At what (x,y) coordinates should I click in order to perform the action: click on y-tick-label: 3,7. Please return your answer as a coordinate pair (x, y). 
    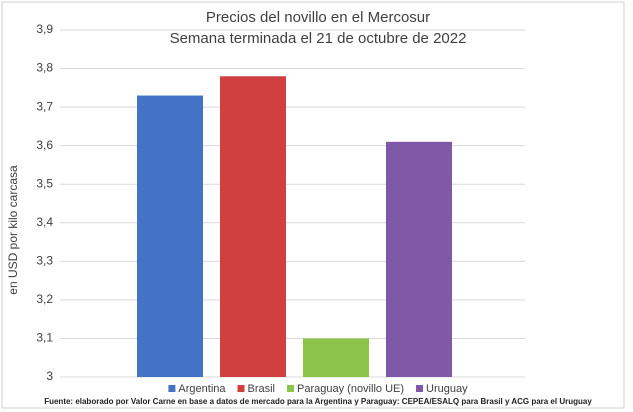
    Looking at the image, I should click on (44, 106).